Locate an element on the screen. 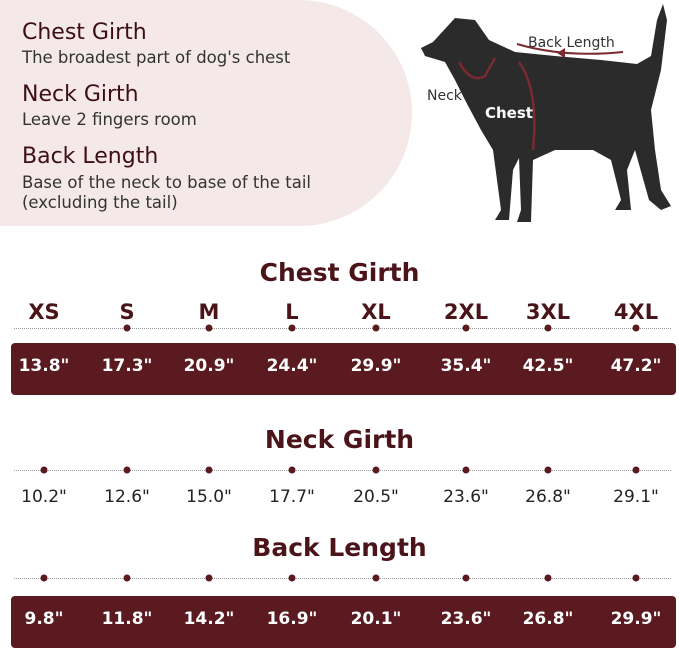 The width and height of the screenshot is (679, 649). legend-back-title: Back Length is located at coordinates (90, 156).